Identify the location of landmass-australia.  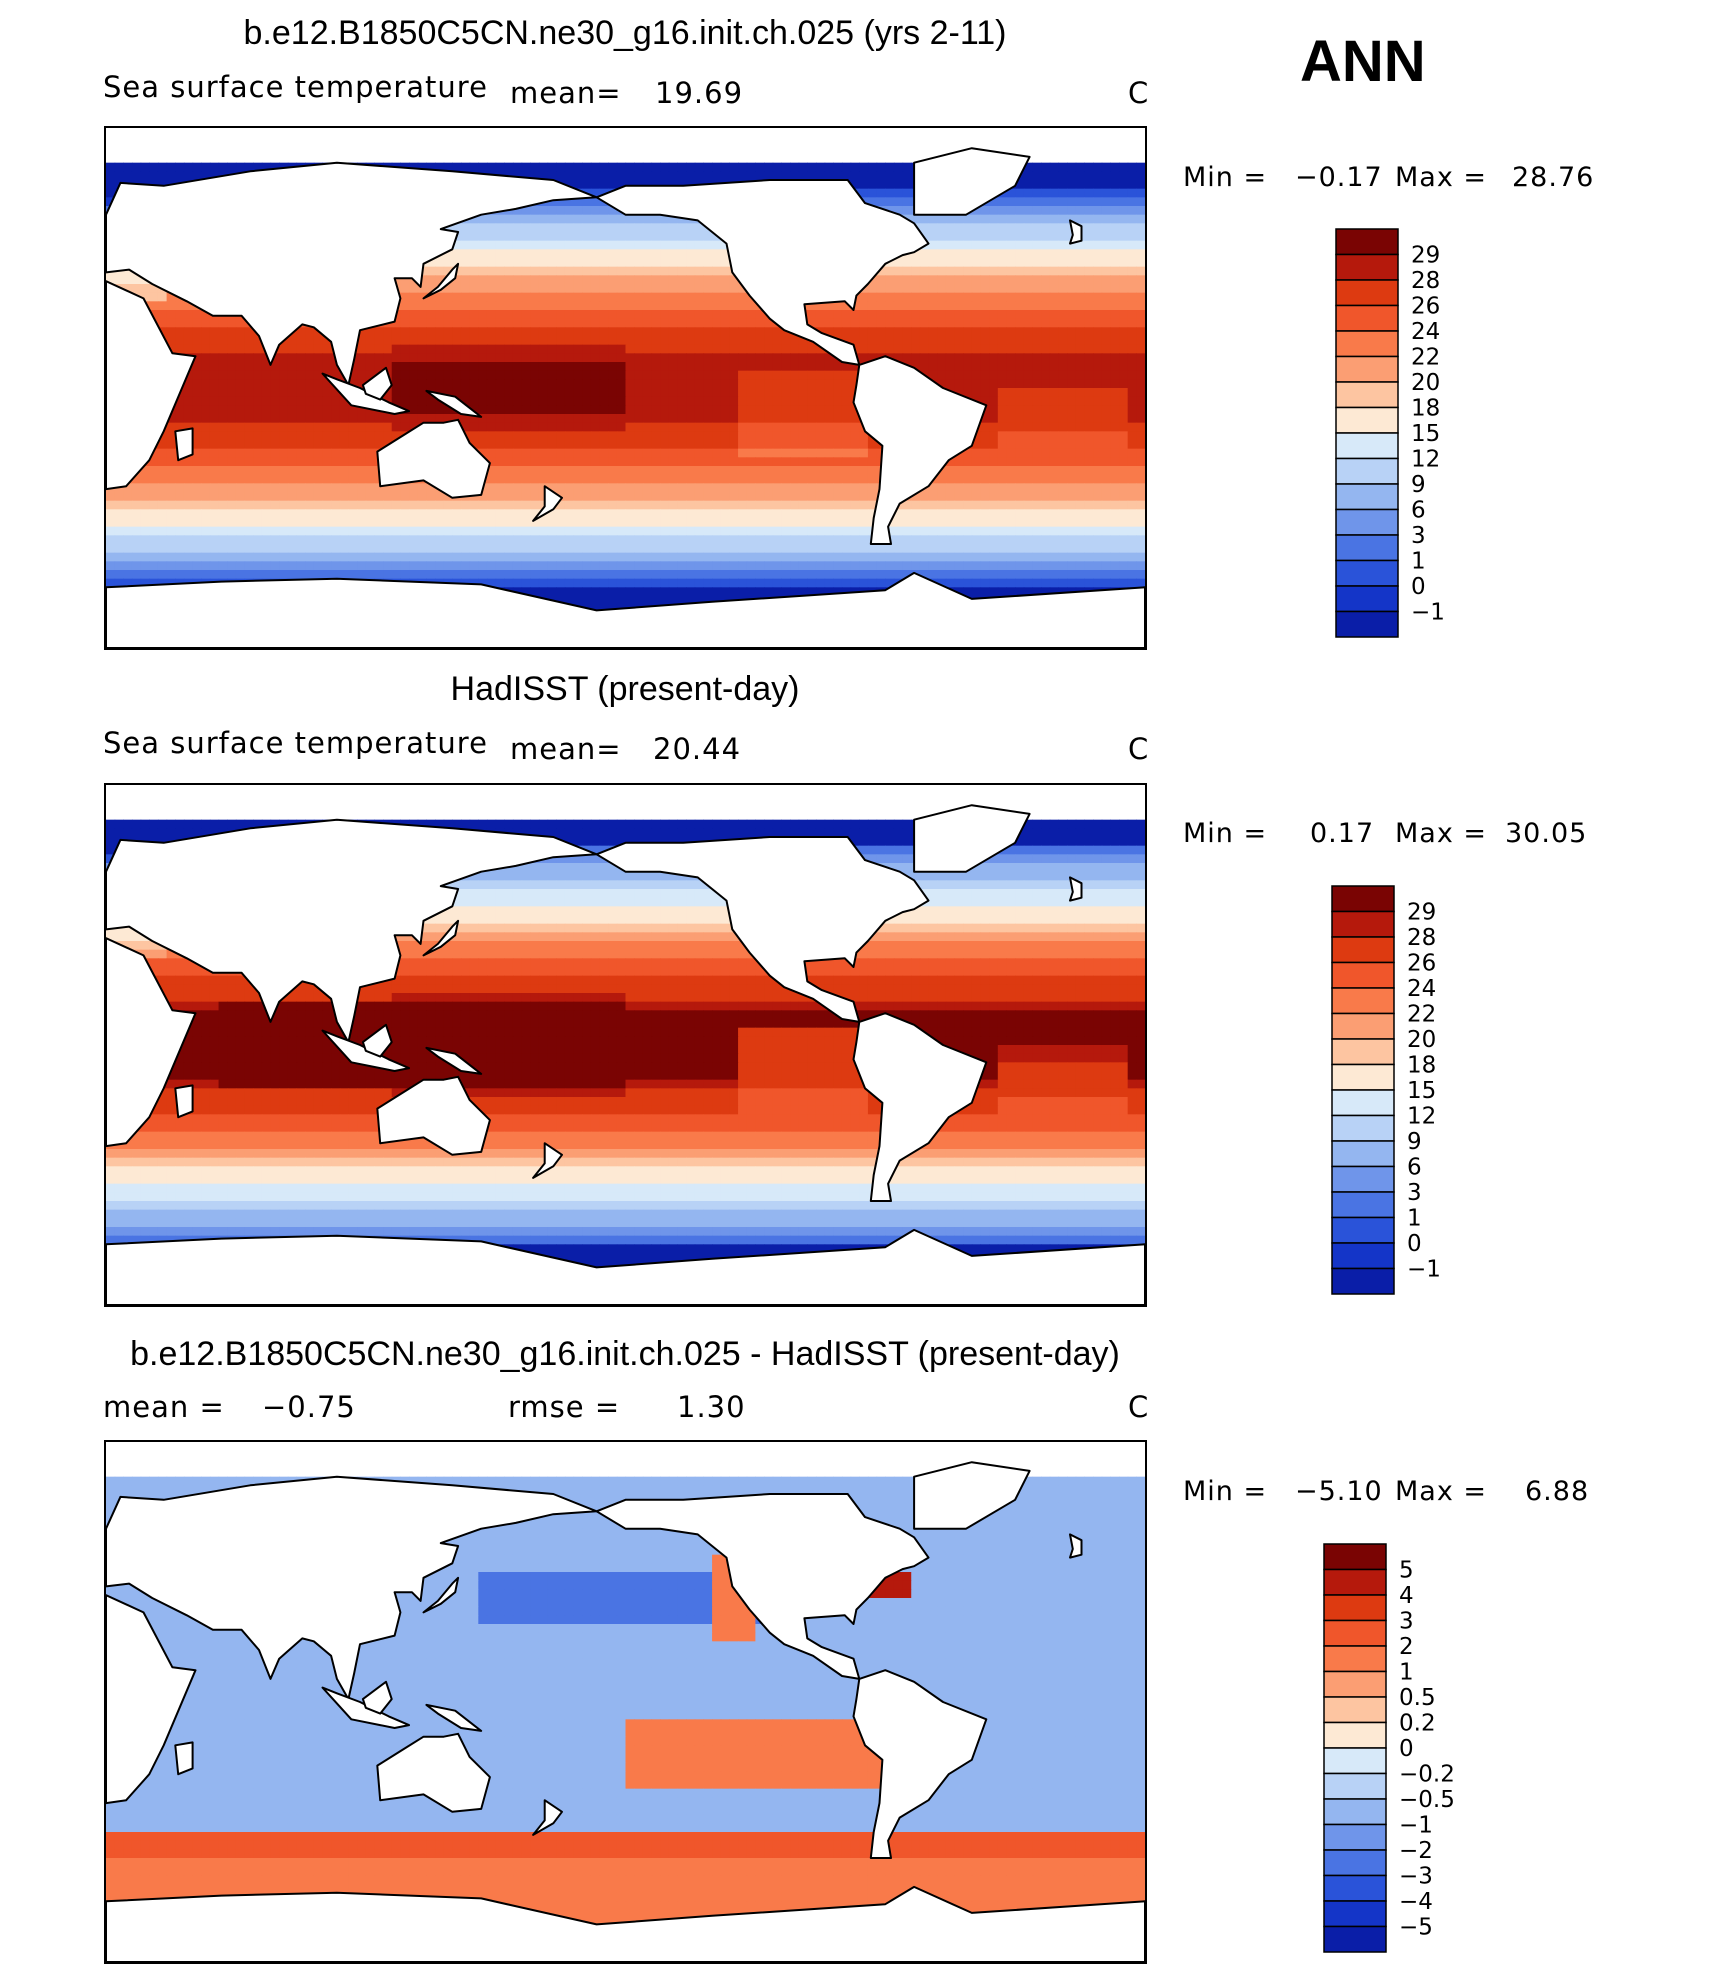
(433, 458).